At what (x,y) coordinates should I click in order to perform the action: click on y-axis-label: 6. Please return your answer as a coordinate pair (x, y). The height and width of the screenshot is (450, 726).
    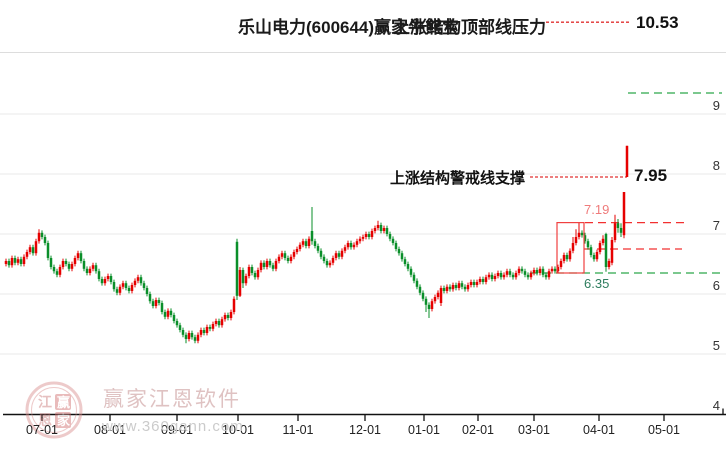
    Looking at the image, I should click on (716, 285).